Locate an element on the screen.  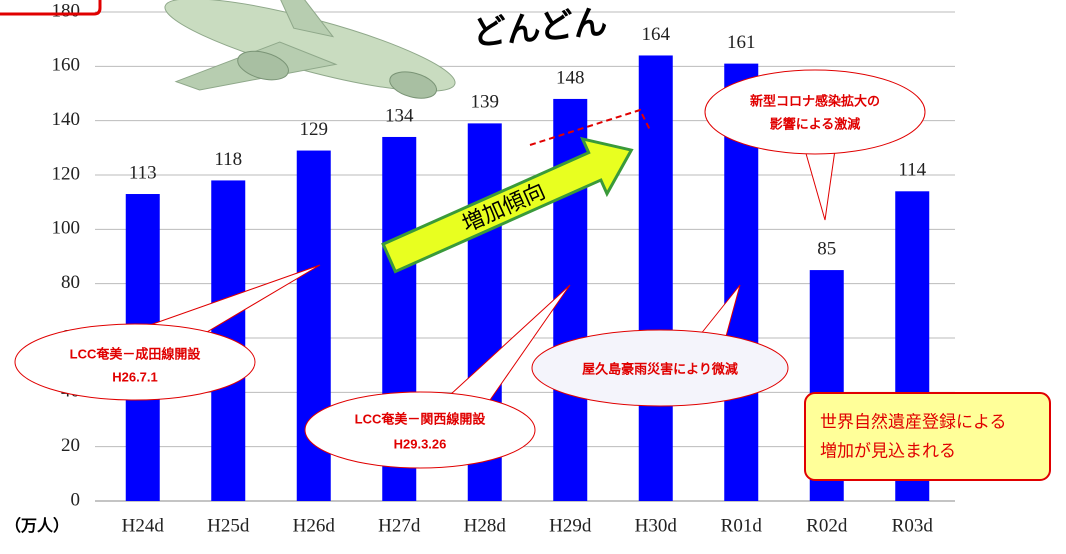
y-tick-label: 0 is located at coordinates (76, 499).